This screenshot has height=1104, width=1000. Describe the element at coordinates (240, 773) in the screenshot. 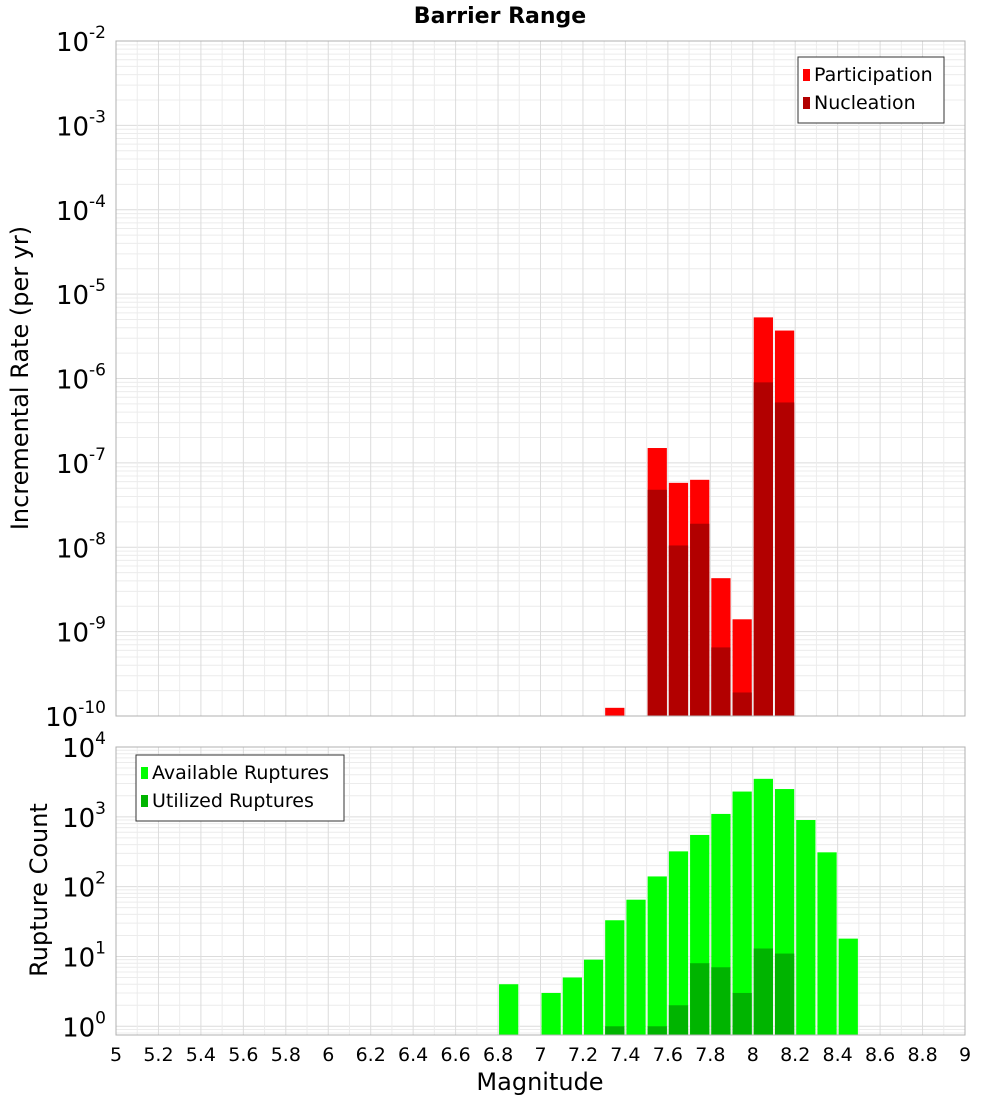

I see `legend-label: Available Ruptures` at that location.